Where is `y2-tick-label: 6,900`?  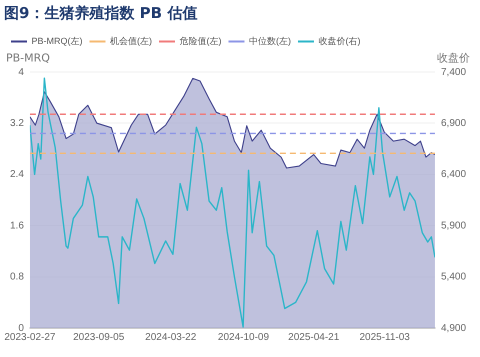
y2-tick-label: 6,900 is located at coordinates (453, 123).